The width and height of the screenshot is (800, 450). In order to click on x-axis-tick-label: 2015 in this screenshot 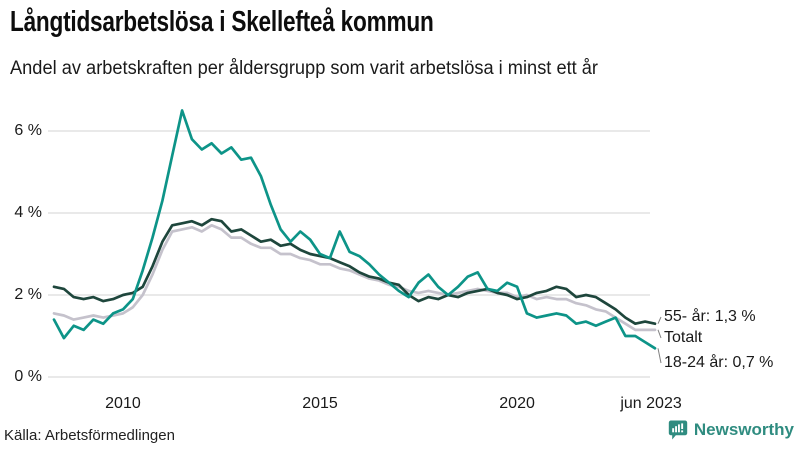, I will do `click(320, 403)`.